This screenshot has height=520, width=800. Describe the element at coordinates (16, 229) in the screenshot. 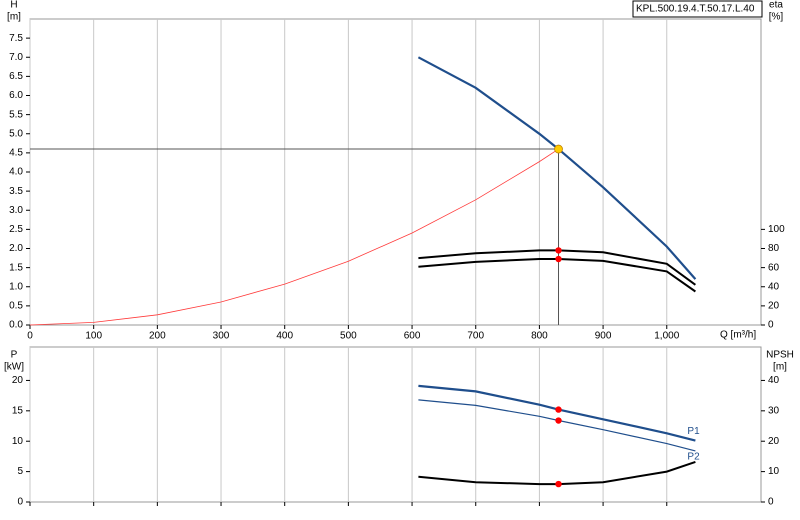

I see `y-tick-label: 2.5` at that location.